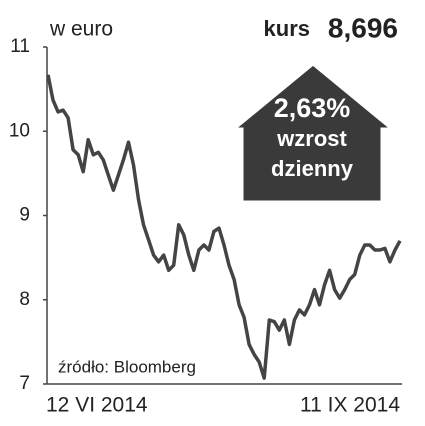  What do you see at coordinates (363, 27) in the screenshot?
I see `price: 8,696` at bounding box center [363, 27].